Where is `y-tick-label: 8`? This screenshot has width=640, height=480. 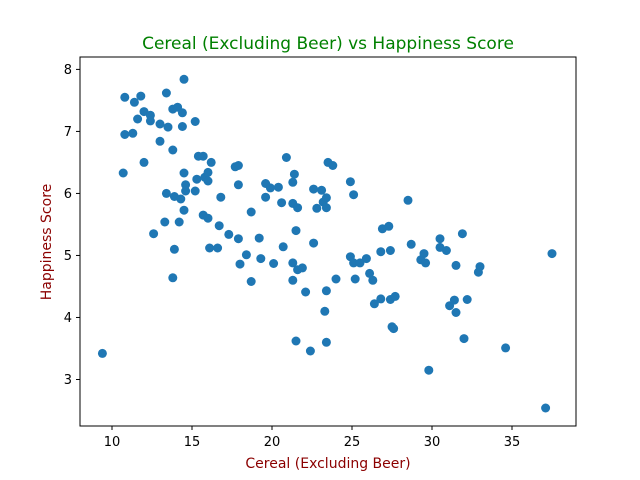 y-tick-label: 8 is located at coordinates (68, 70).